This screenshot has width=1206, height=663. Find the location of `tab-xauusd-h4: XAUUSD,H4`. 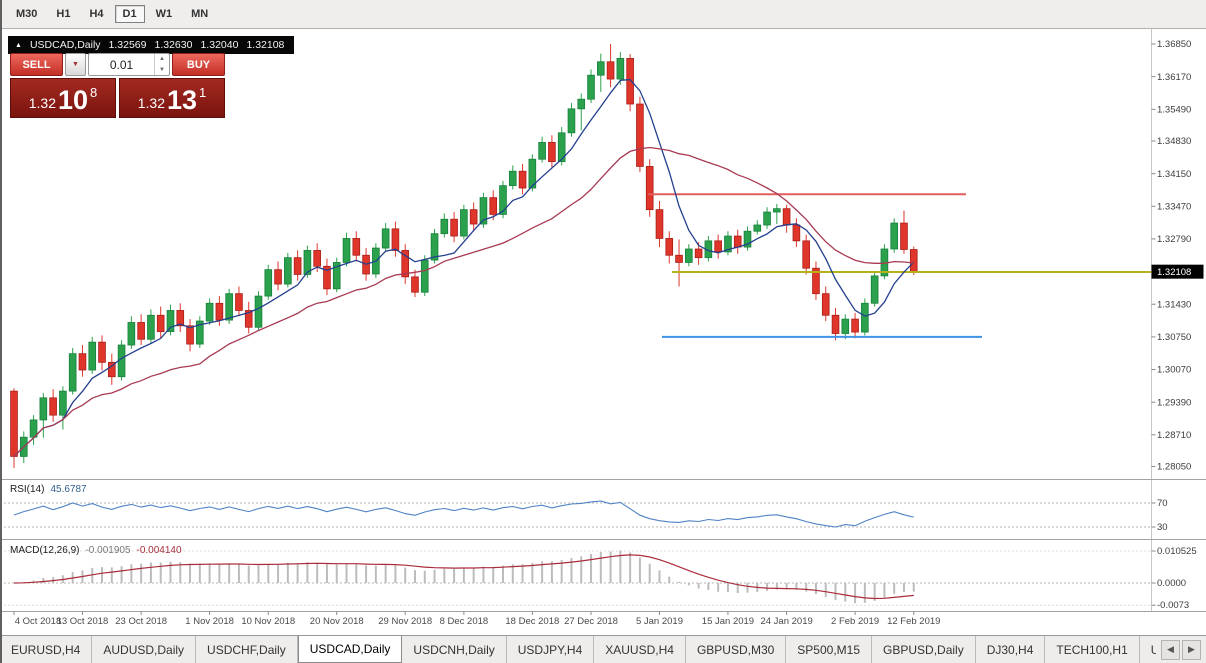

tab-xauusd-h4: XAUUSD,H4 is located at coordinates (640, 649).